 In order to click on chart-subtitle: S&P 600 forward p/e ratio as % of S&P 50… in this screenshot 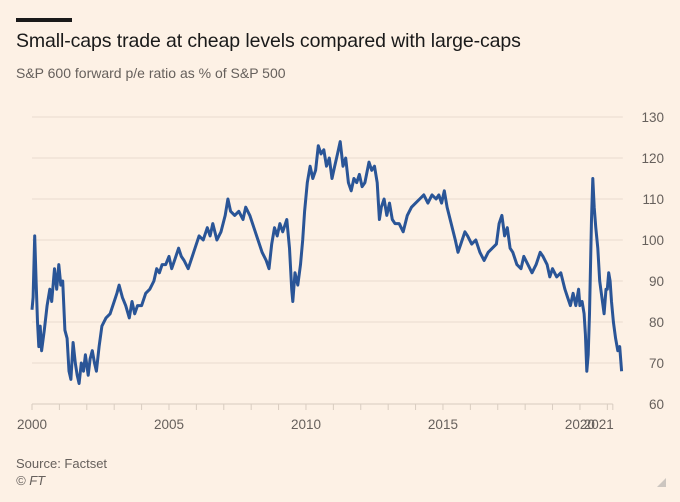, I will do `click(151, 73)`.